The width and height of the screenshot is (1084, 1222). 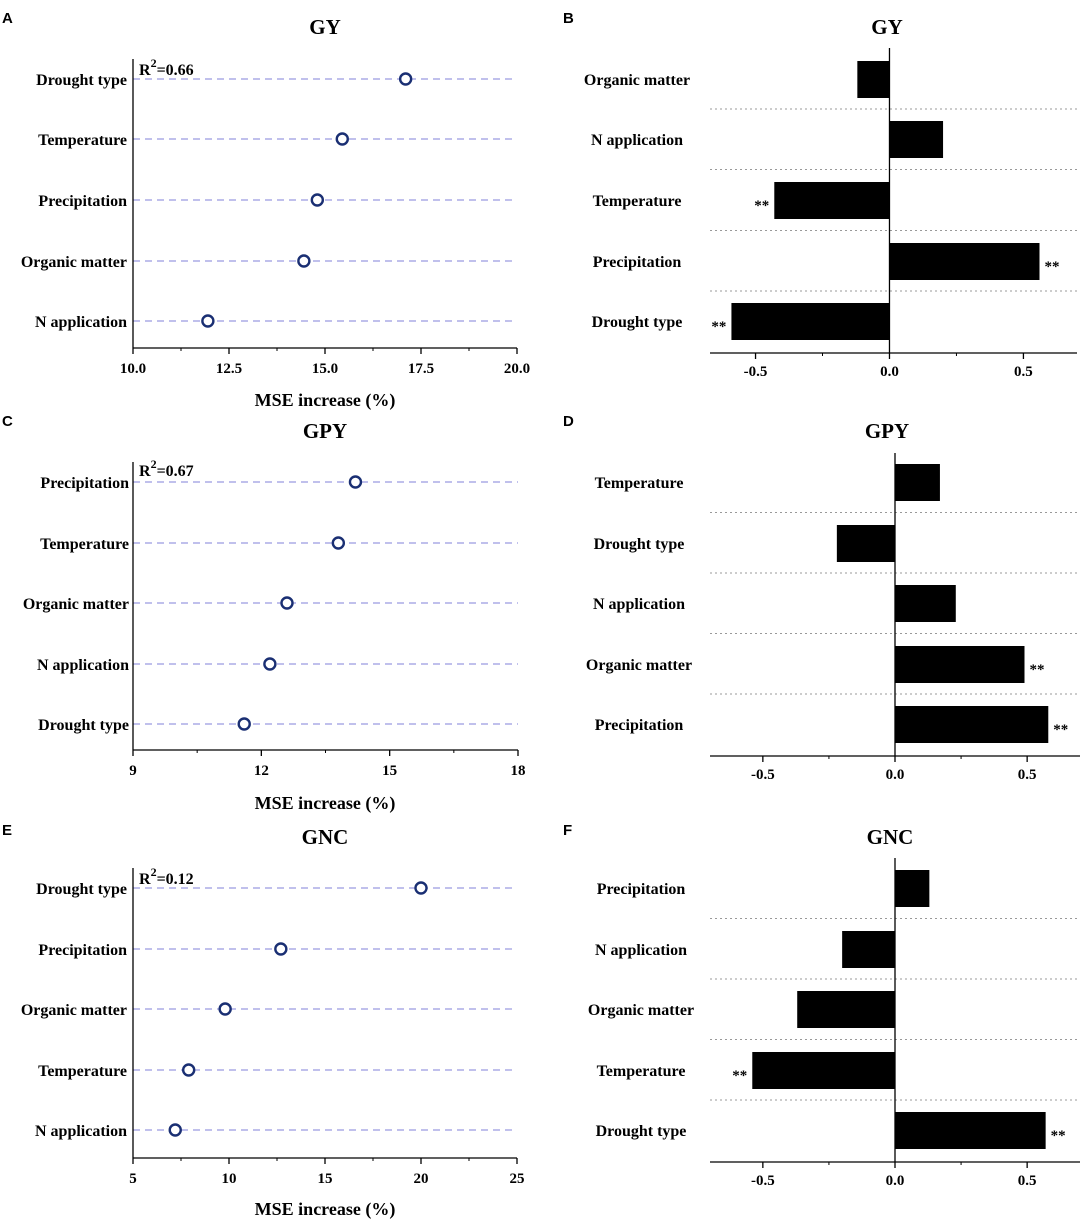 I want to click on panel-letter-a: A, so click(x=7, y=18).